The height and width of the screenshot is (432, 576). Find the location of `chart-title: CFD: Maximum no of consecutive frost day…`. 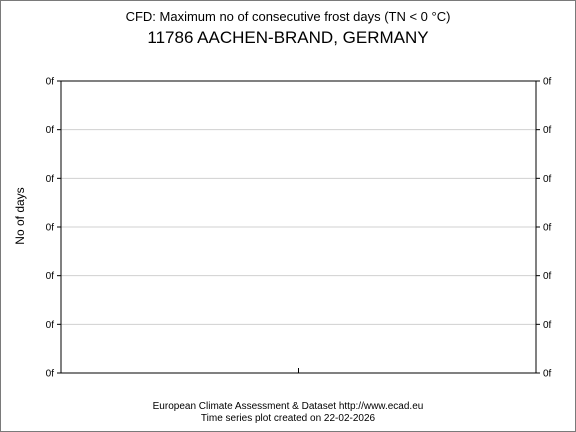

chart-title: CFD: Maximum no of consecutive frost day… is located at coordinates (288, 16).